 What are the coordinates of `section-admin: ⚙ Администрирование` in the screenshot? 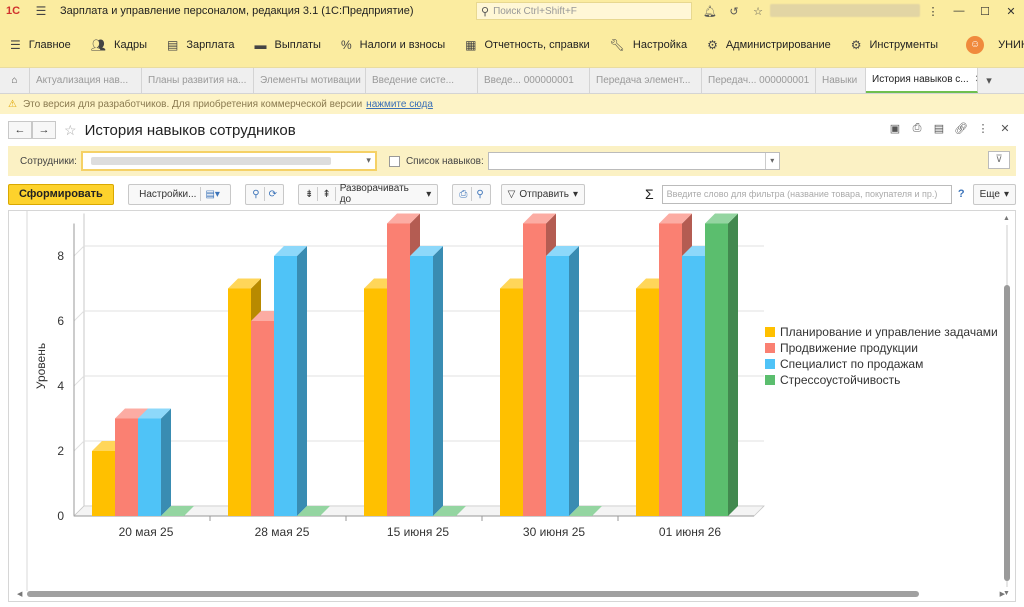 It's located at (769, 45).